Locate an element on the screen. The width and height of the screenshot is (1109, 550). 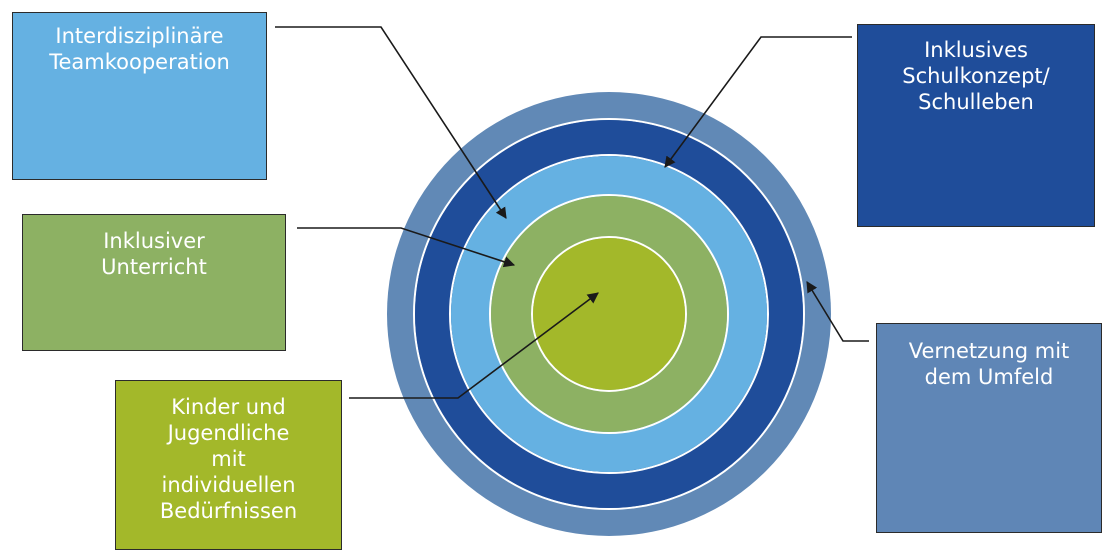
box-vernetzung-mit-dem-umfeld: Vernetzung mit dem Umfeld is located at coordinates (989, 428).